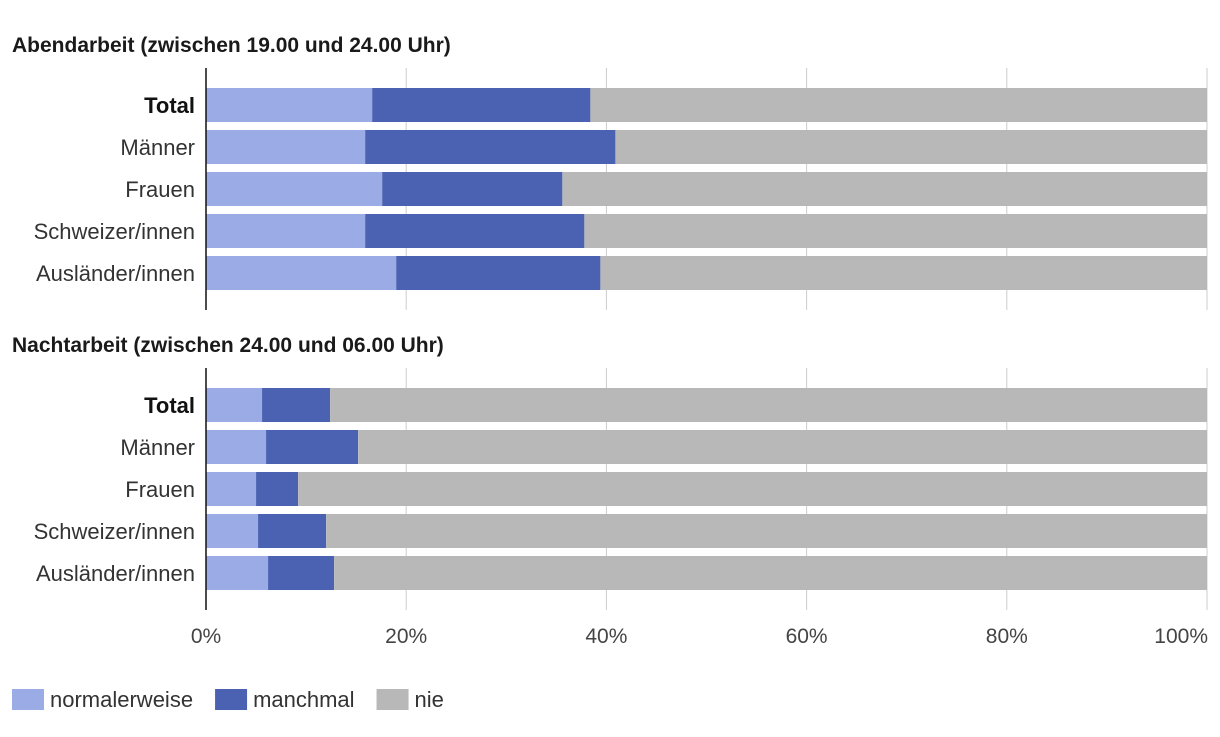  What do you see at coordinates (406, 636) in the screenshot?
I see `x-tick-label: 20%` at bounding box center [406, 636].